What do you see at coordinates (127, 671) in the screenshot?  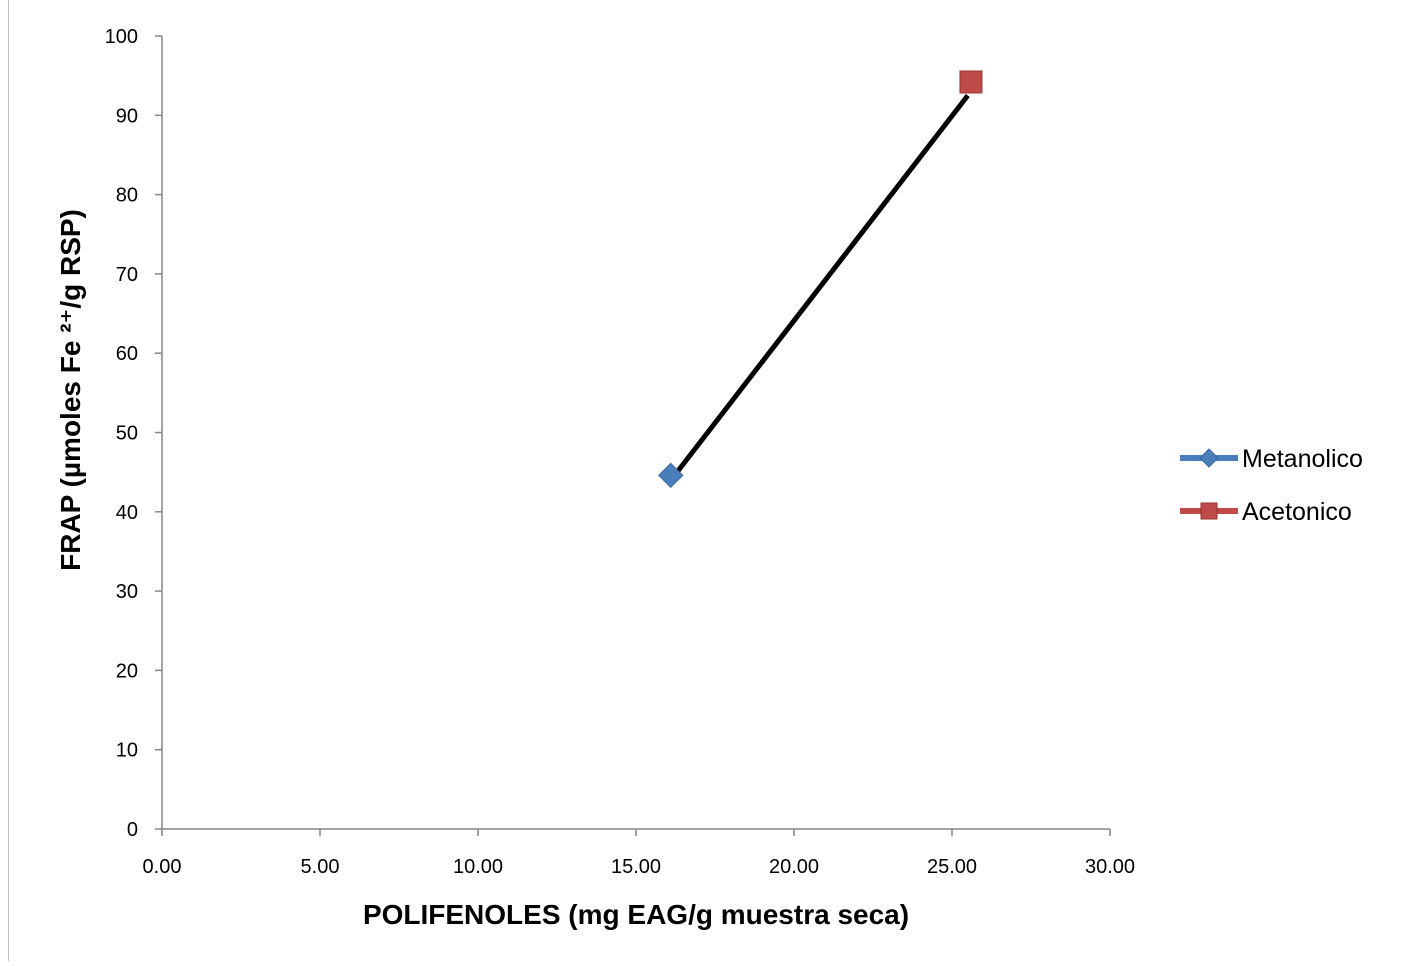 I see `y-tick-label: 20` at bounding box center [127, 671].